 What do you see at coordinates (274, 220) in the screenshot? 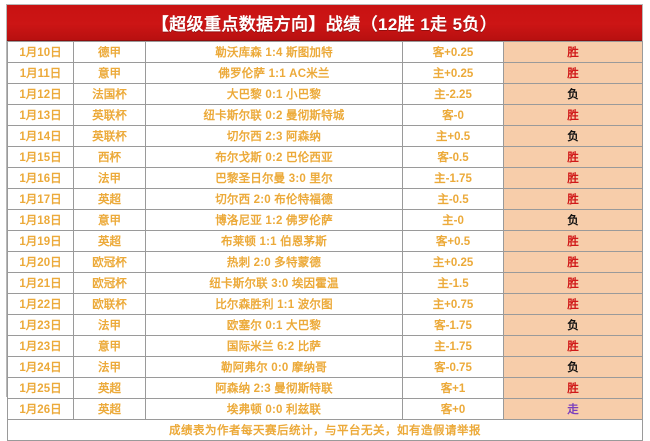
I see `cell-match: 博洛尼亚 1:2 佛罗伦萨` at bounding box center [274, 220].